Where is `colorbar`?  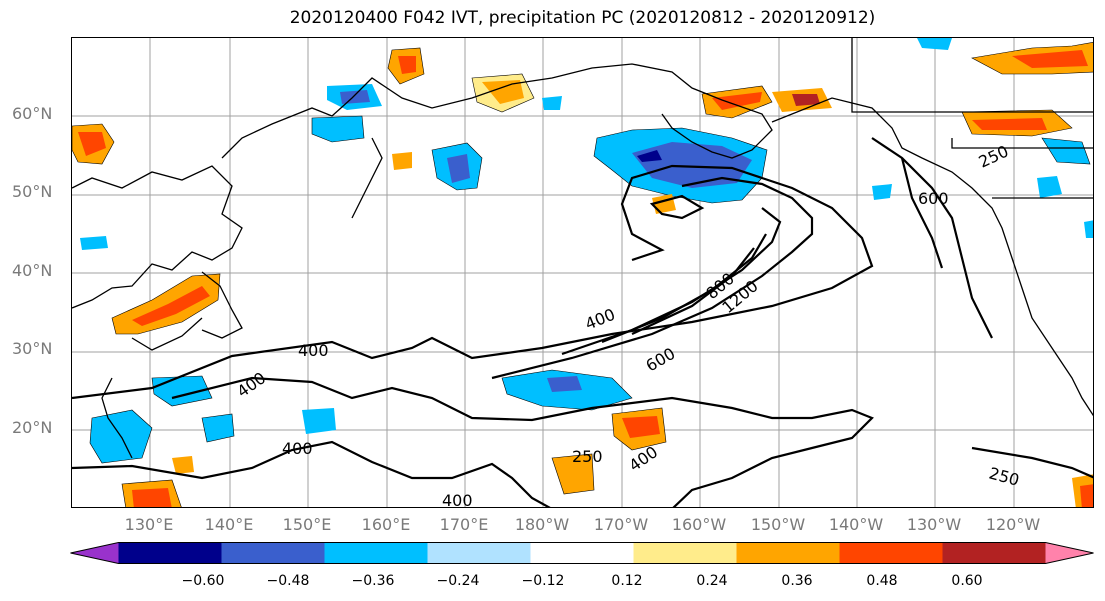 colorbar is located at coordinates (582, 553).